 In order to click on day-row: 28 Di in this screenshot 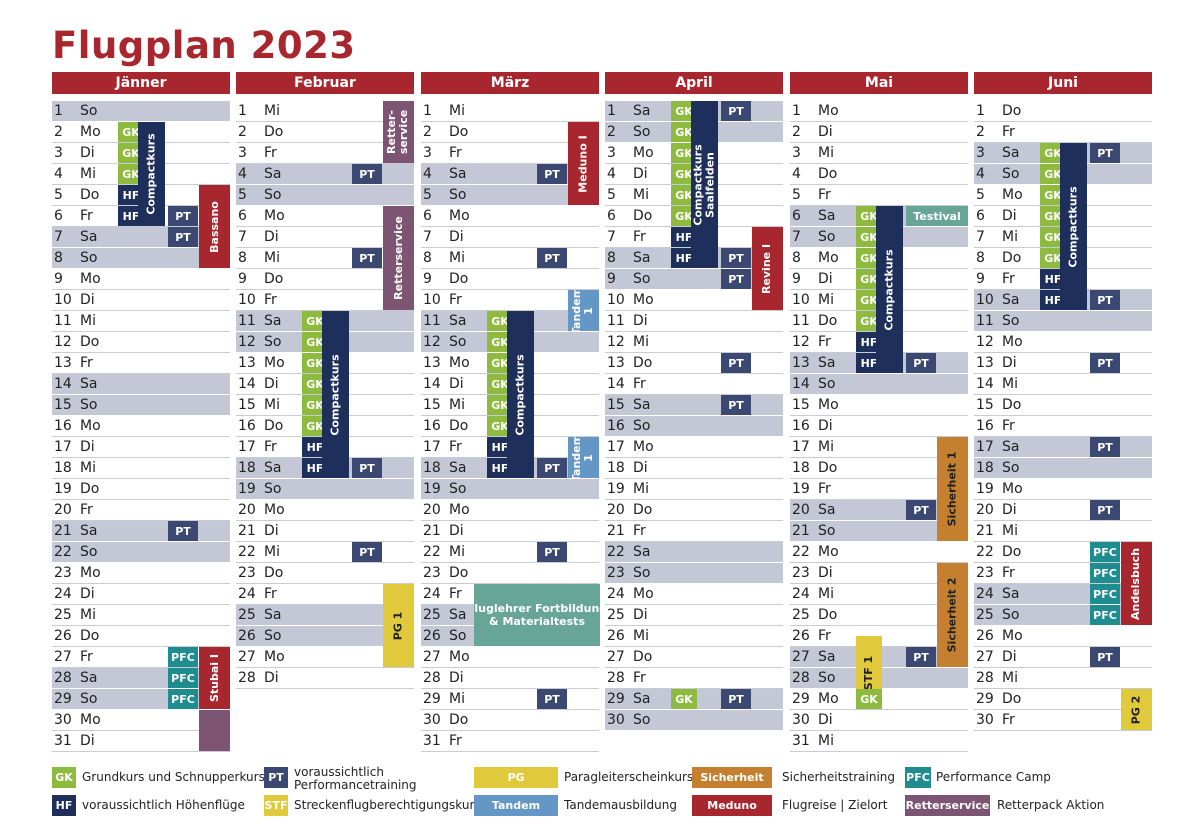, I will do `click(325, 678)`.